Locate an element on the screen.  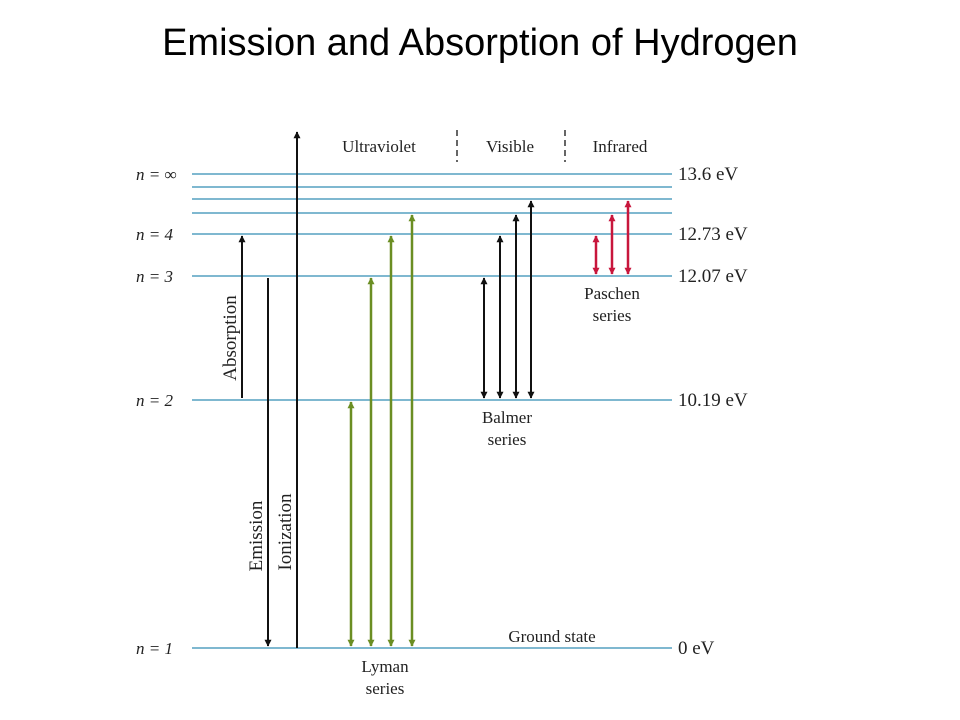
level-label-n-infinity: n = ∞ is located at coordinates (156, 174).